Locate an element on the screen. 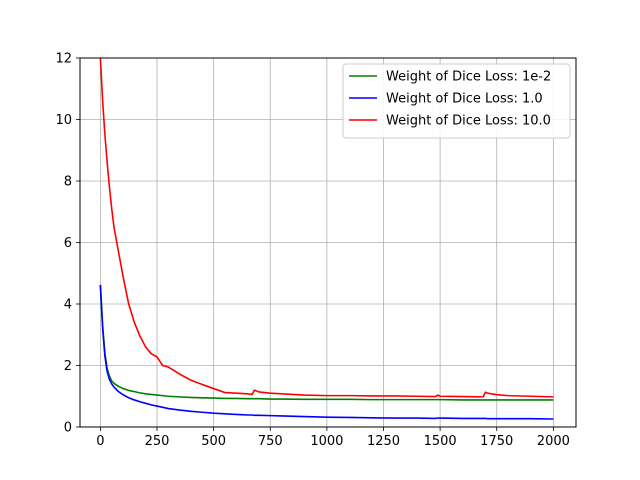  x-tick-label: 250 is located at coordinates (157, 441).